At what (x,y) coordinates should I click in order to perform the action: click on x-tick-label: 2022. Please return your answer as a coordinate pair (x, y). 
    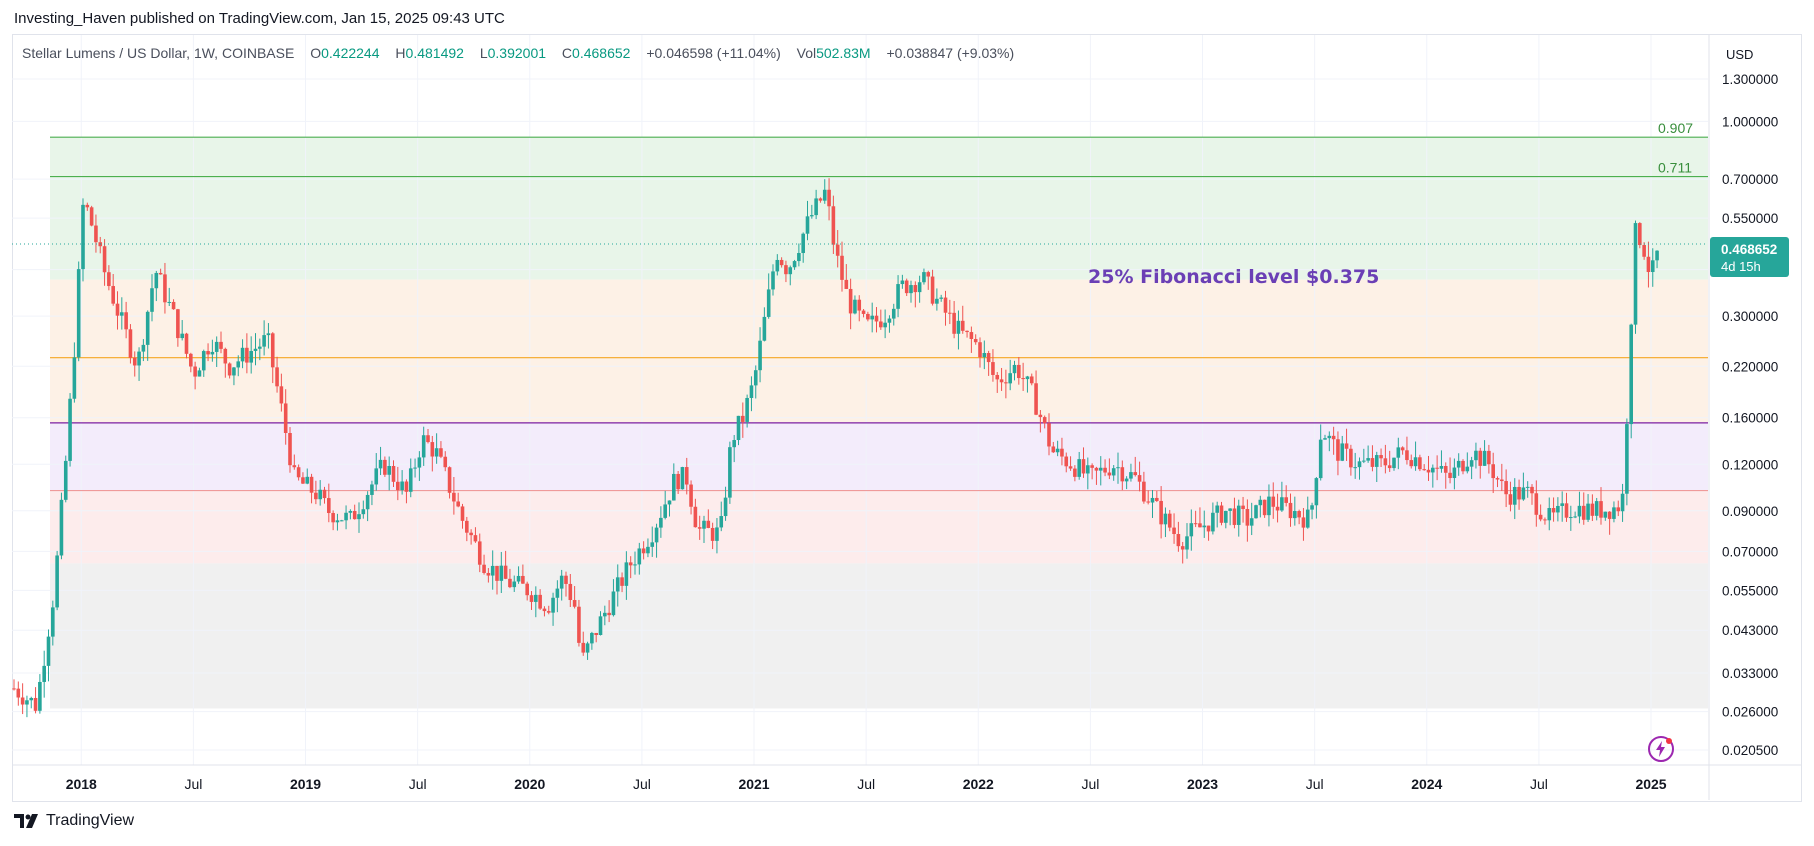
    Looking at the image, I should click on (978, 784).